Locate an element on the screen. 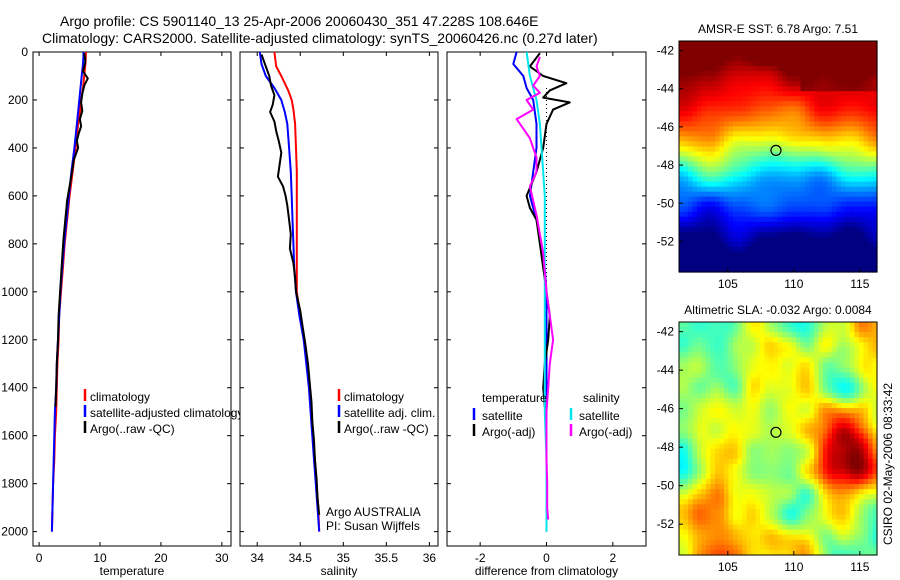  argo-float-position-marker is located at coordinates (776, 432).